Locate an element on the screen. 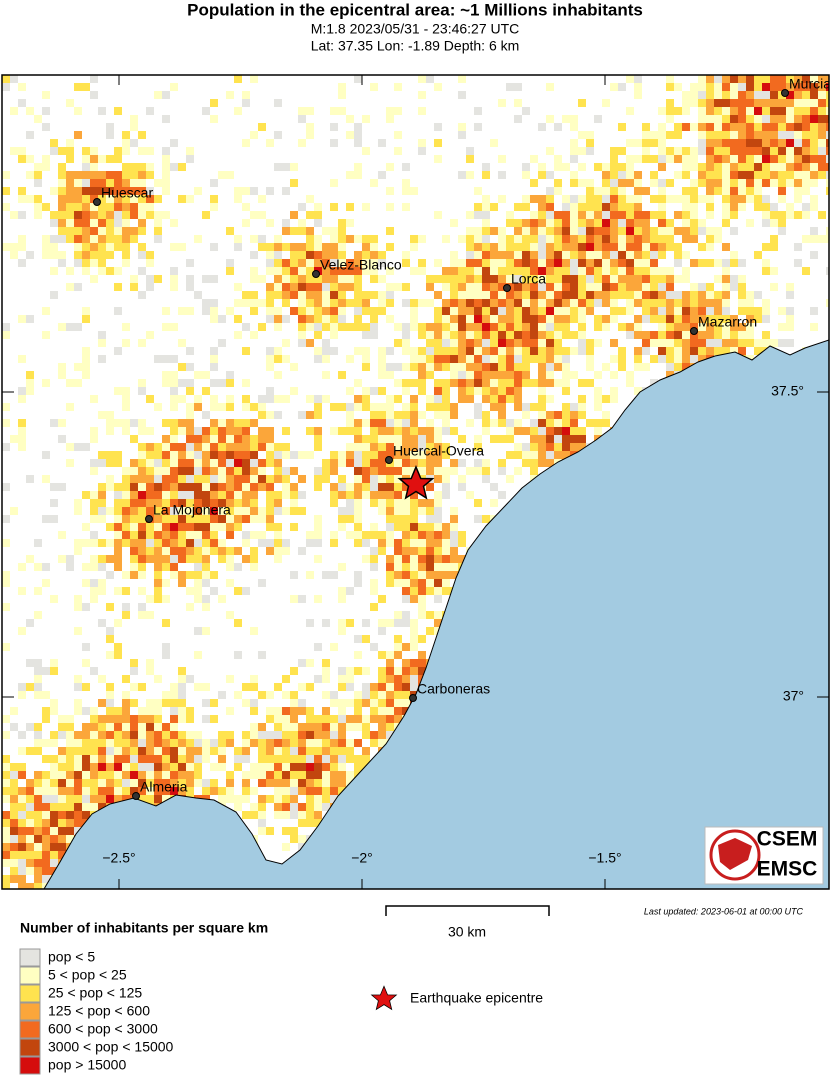 Image resolution: width=831 pixels, height=1081 pixels. city-label: Lorca is located at coordinates (528, 279).